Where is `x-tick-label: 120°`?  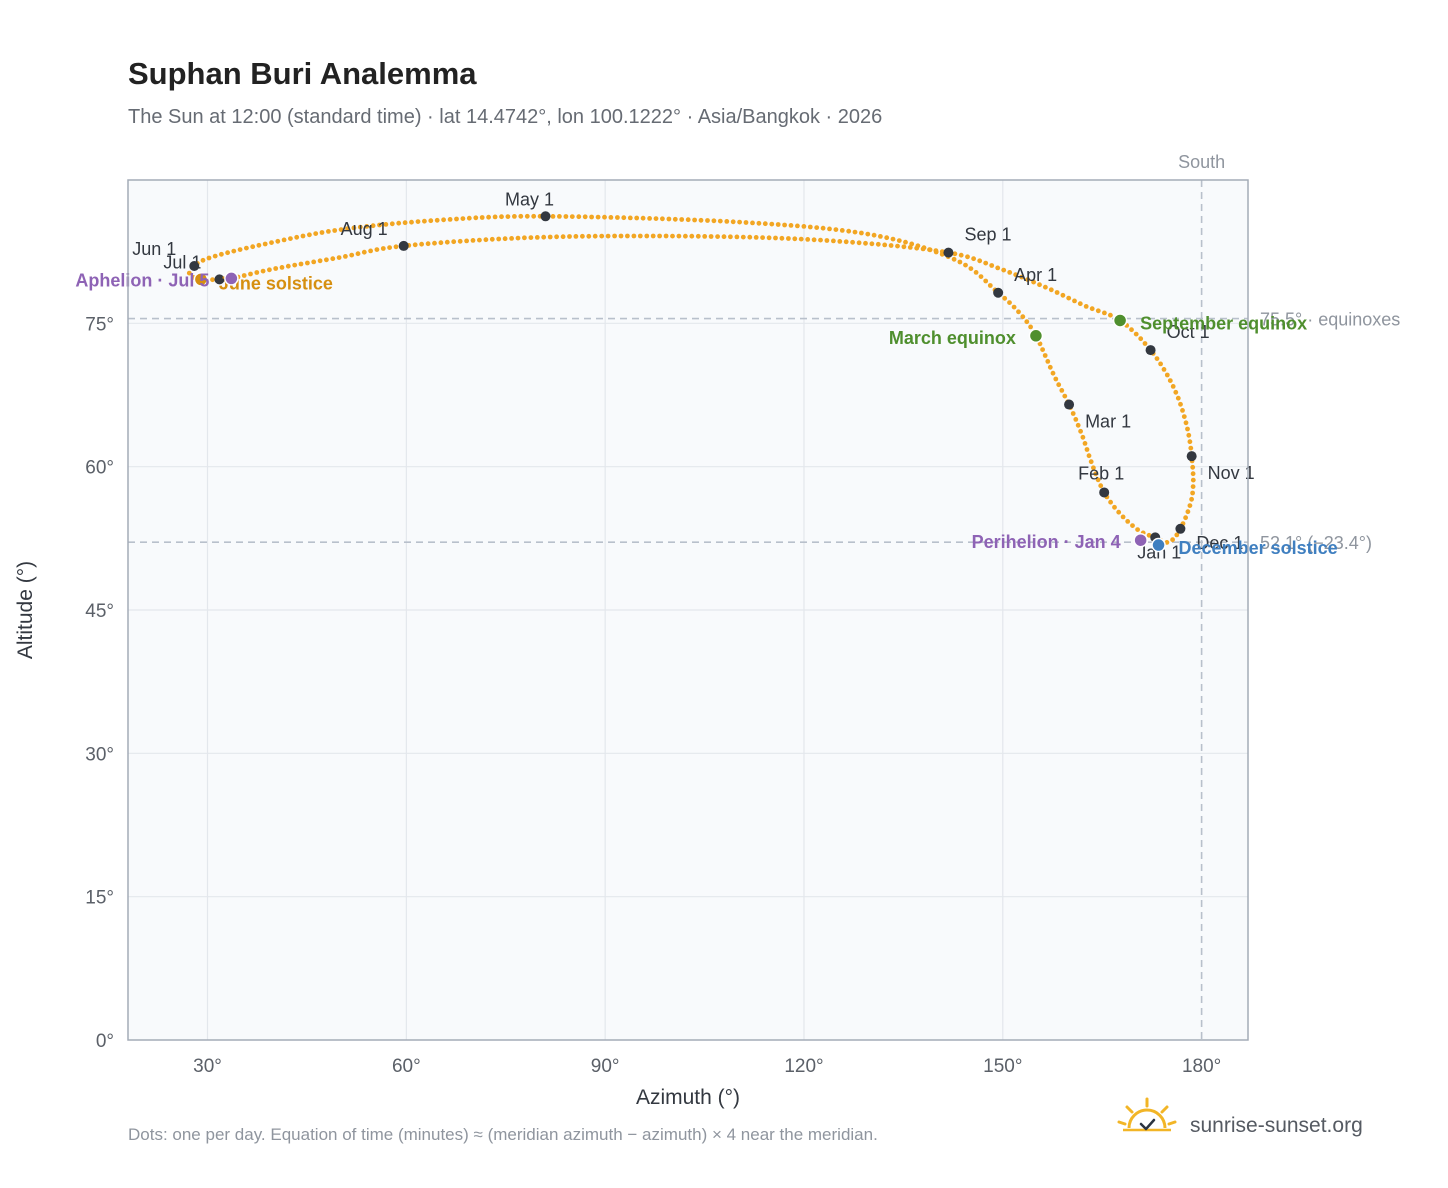
x-tick-label: 120° is located at coordinates (803, 1066).